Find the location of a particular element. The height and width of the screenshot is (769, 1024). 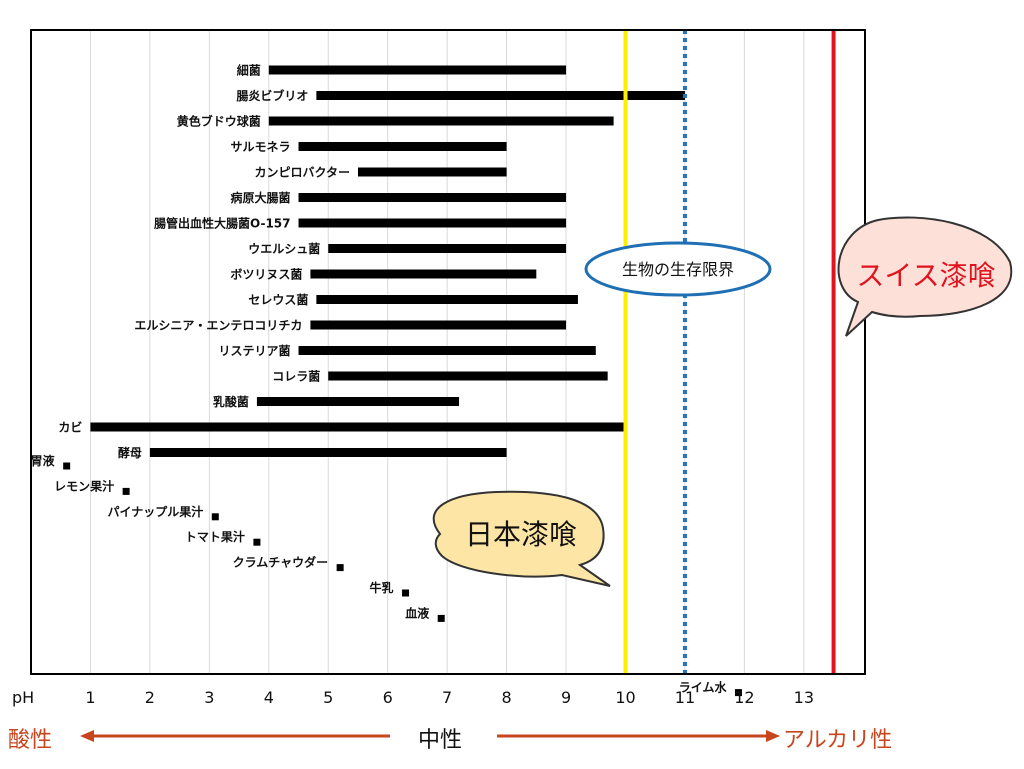

x-tick-label: 6 is located at coordinates (388, 697).